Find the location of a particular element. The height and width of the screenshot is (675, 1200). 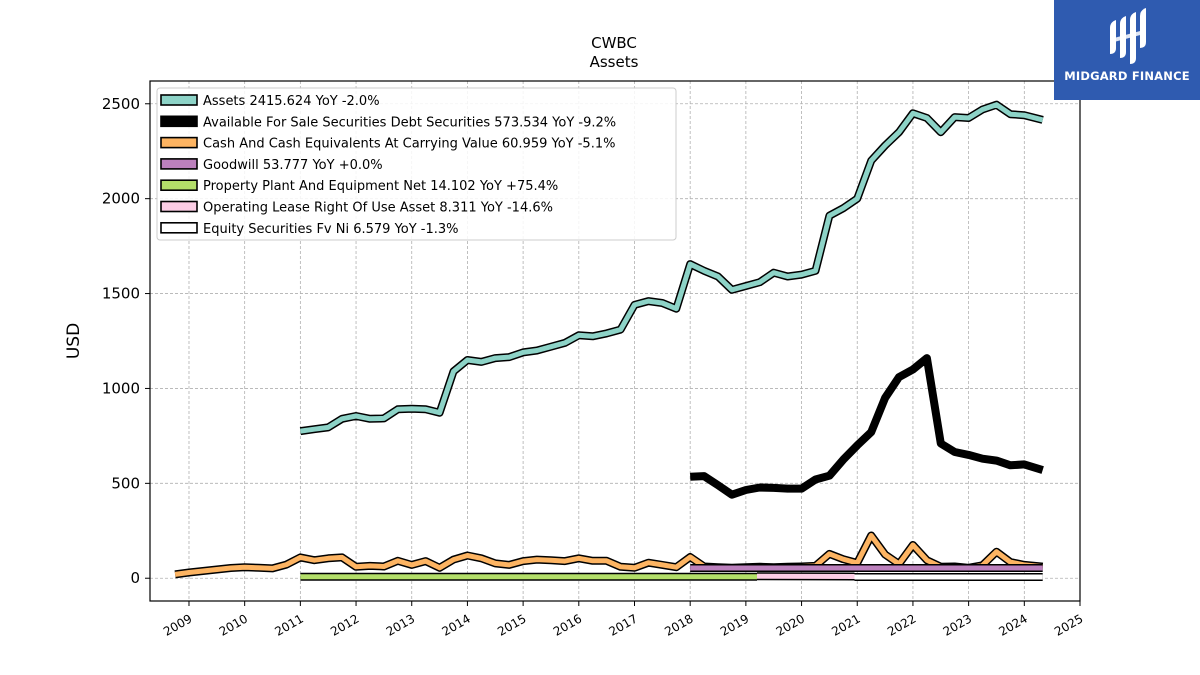

x-tick-label: 2015 is located at coordinates (511, 624).